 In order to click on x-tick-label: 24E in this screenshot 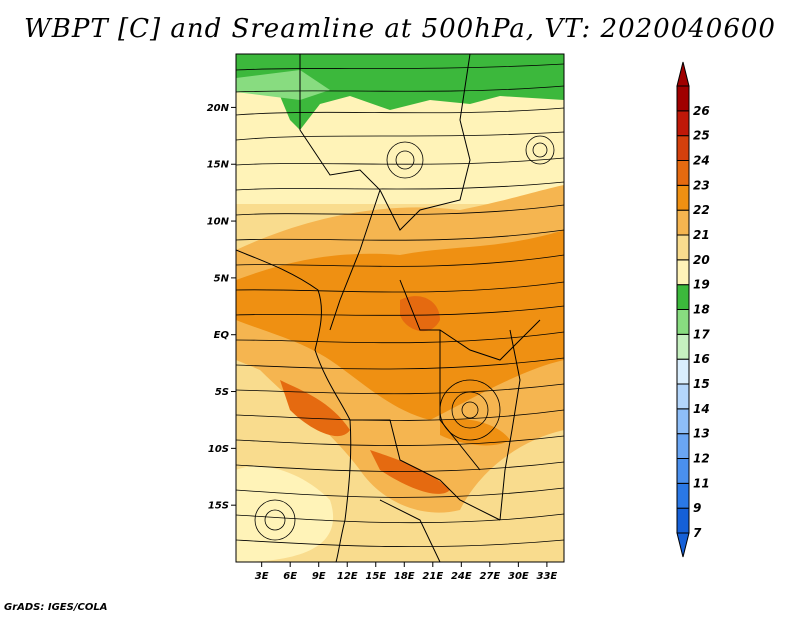, I will do `click(461, 576)`.